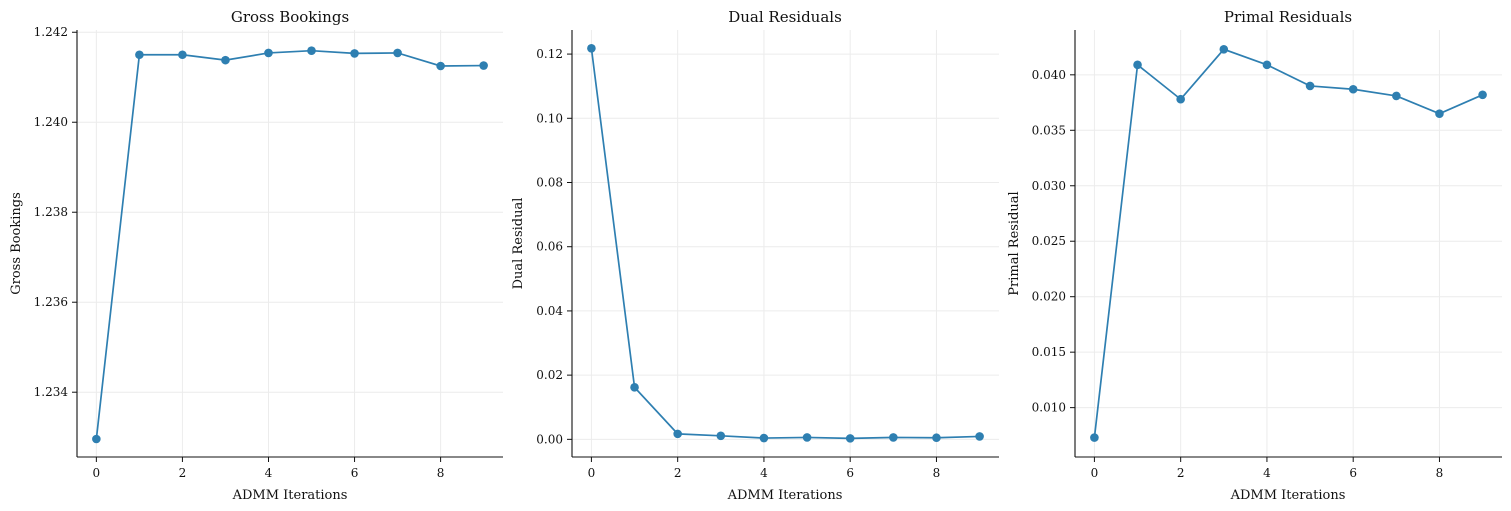 This screenshot has height=511, width=1511. Describe the element at coordinates (1049, 297) in the screenshot. I see `y-tick-label: 0.020` at that location.